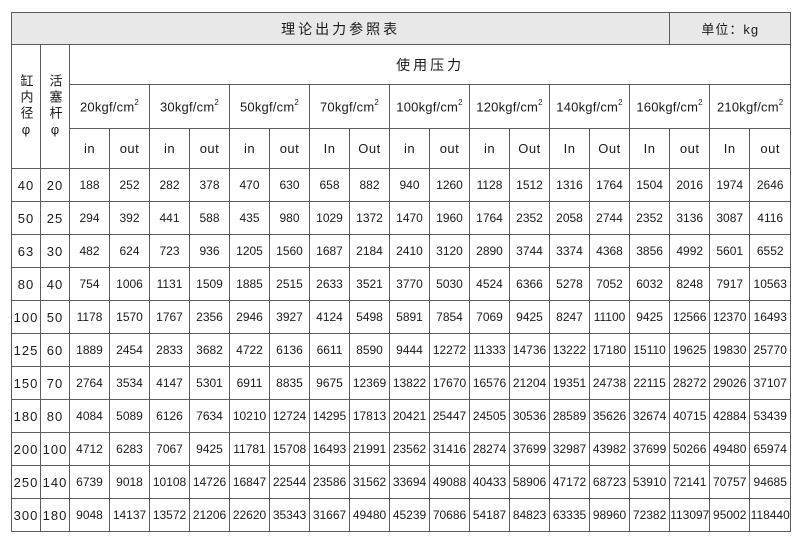 The height and width of the screenshot is (542, 800). Describe the element at coordinates (249, 383) in the screenshot. I see `output-value: 6911` at that location.